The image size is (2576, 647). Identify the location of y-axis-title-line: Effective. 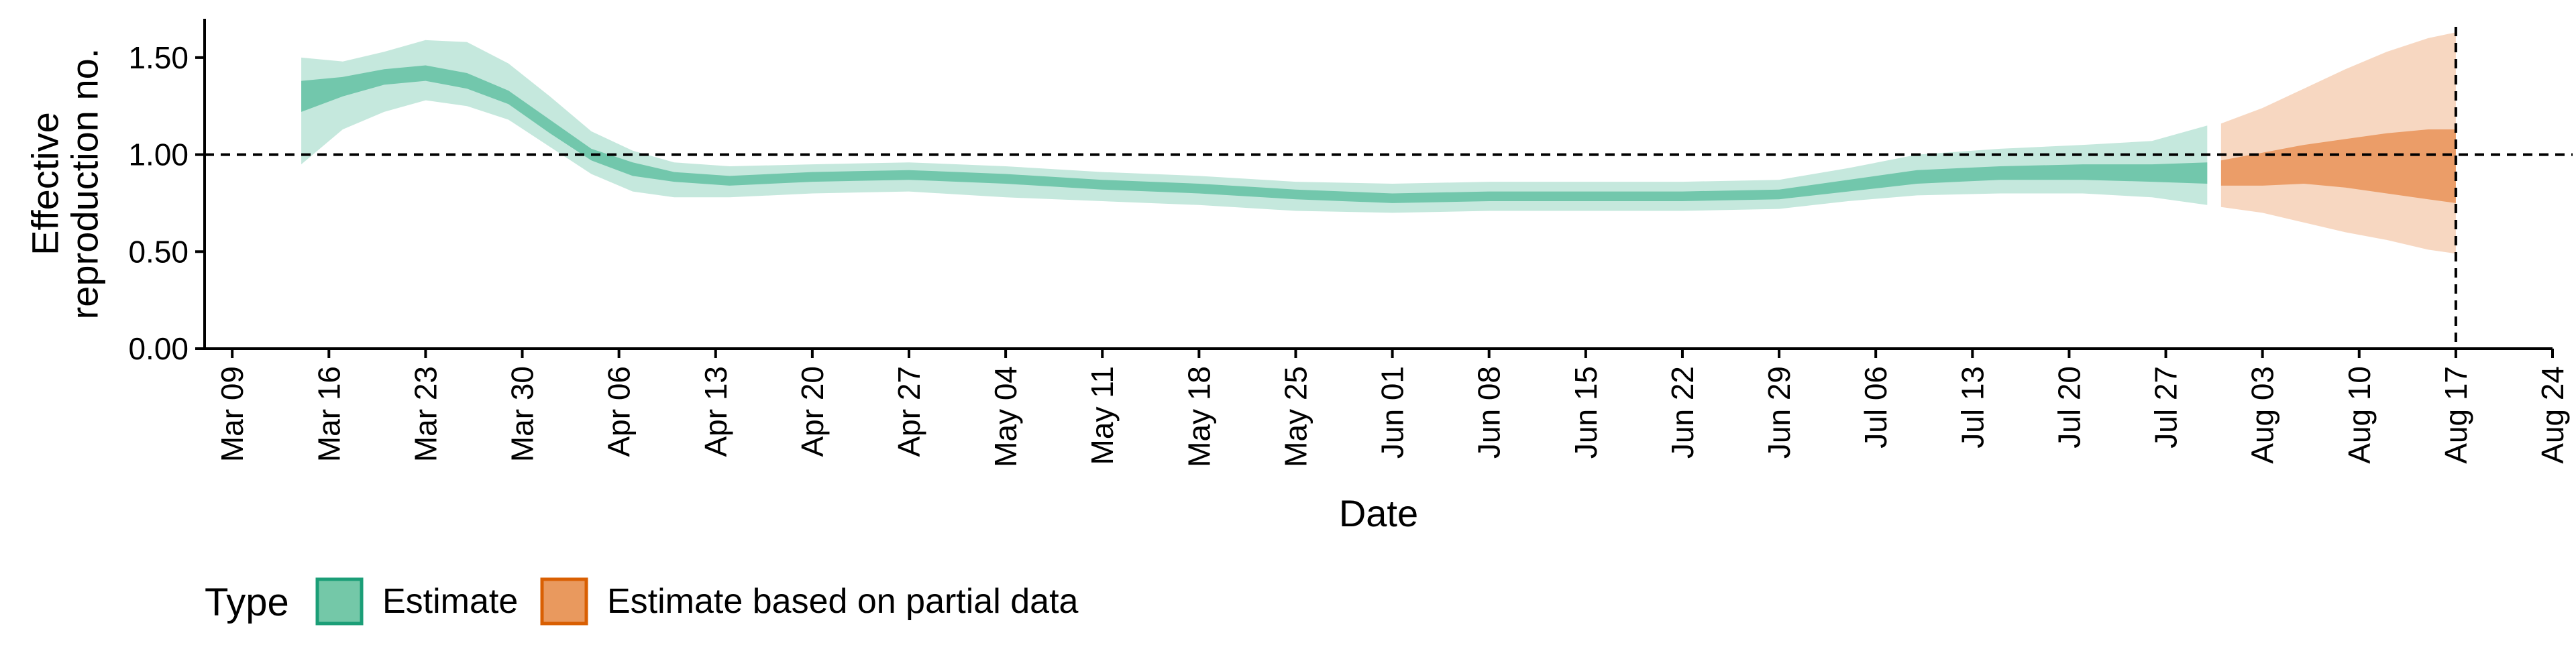
(45, 183).